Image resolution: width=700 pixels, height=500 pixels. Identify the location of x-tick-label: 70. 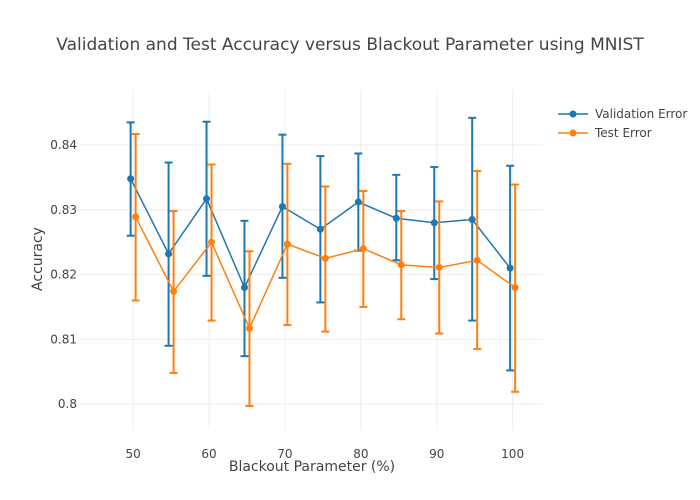
(284, 454).